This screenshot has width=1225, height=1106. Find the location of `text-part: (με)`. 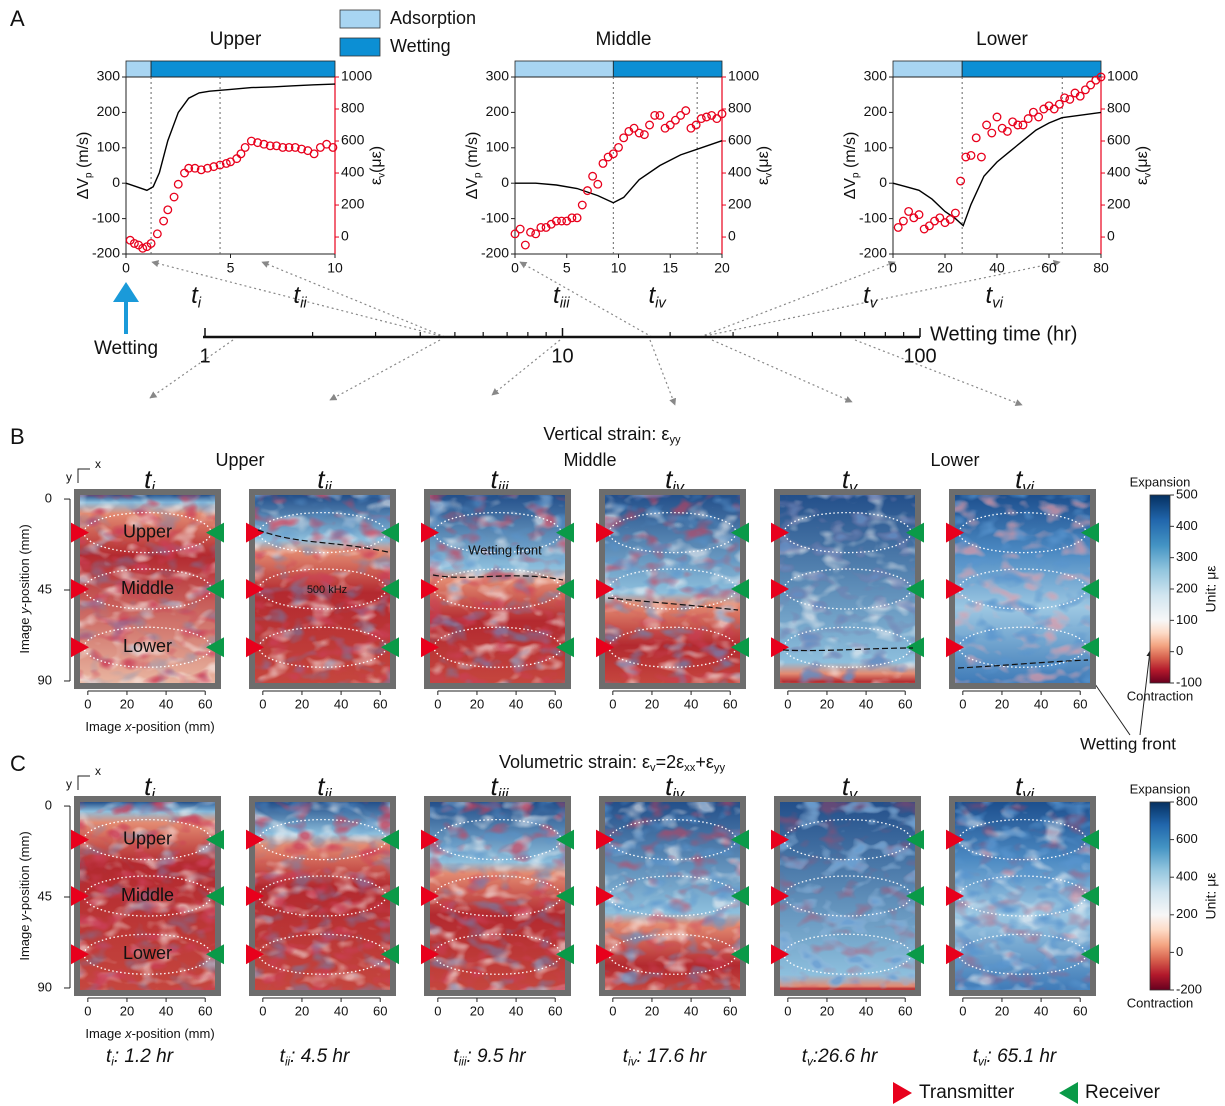

text-part: (με) is located at coordinates (376, 159).